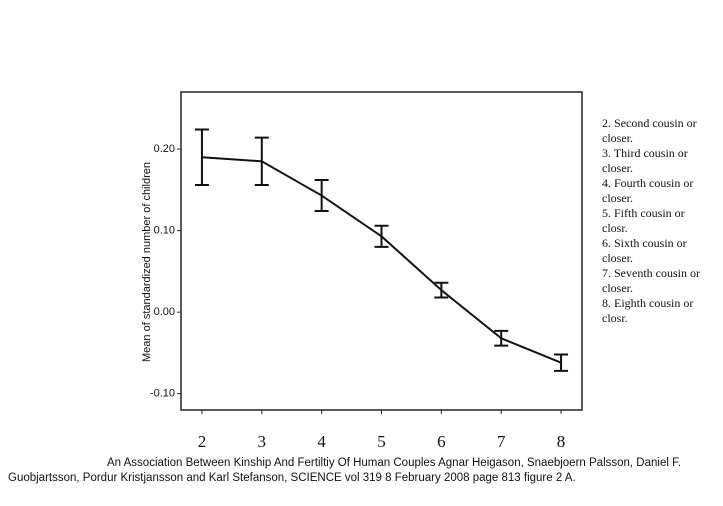 The width and height of the screenshot is (723, 506). I want to click on y-tick-label: 0.00, so click(164, 312).